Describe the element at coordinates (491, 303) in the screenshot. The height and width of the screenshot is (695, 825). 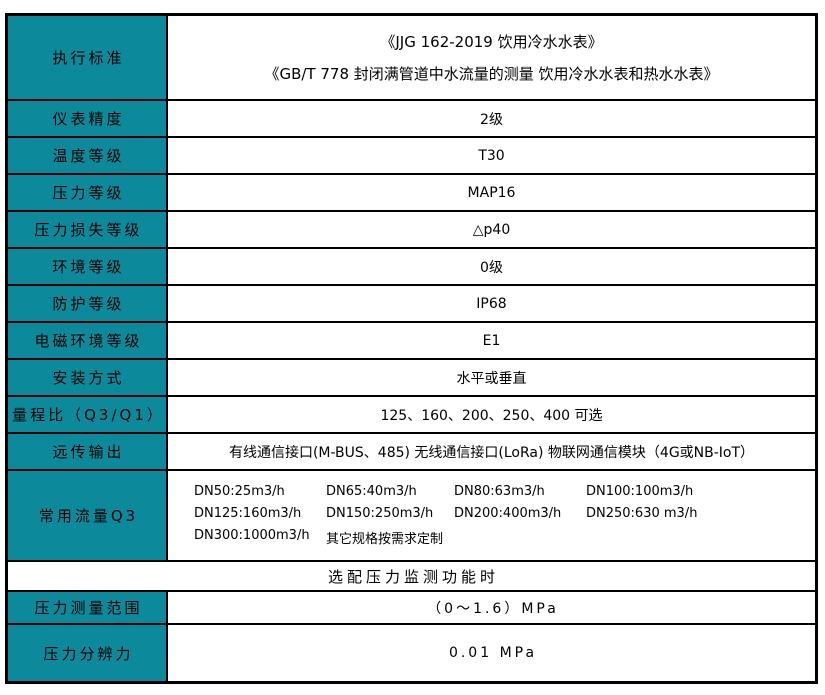
I see `row-value: IP68` at that location.